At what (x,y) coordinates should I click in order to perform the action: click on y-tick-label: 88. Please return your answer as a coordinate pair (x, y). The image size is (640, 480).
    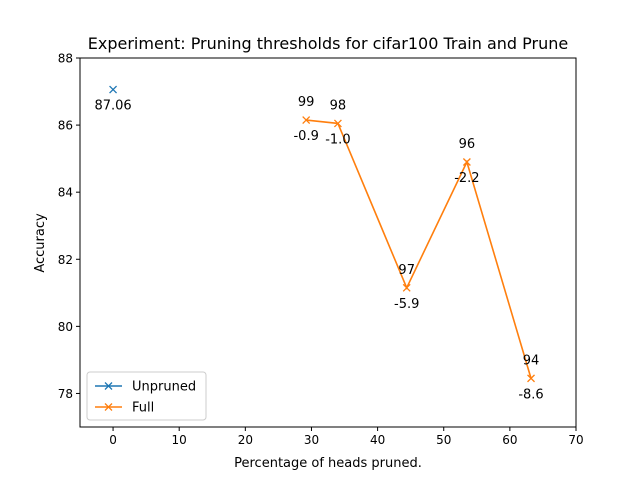
    Looking at the image, I should click on (65, 59).